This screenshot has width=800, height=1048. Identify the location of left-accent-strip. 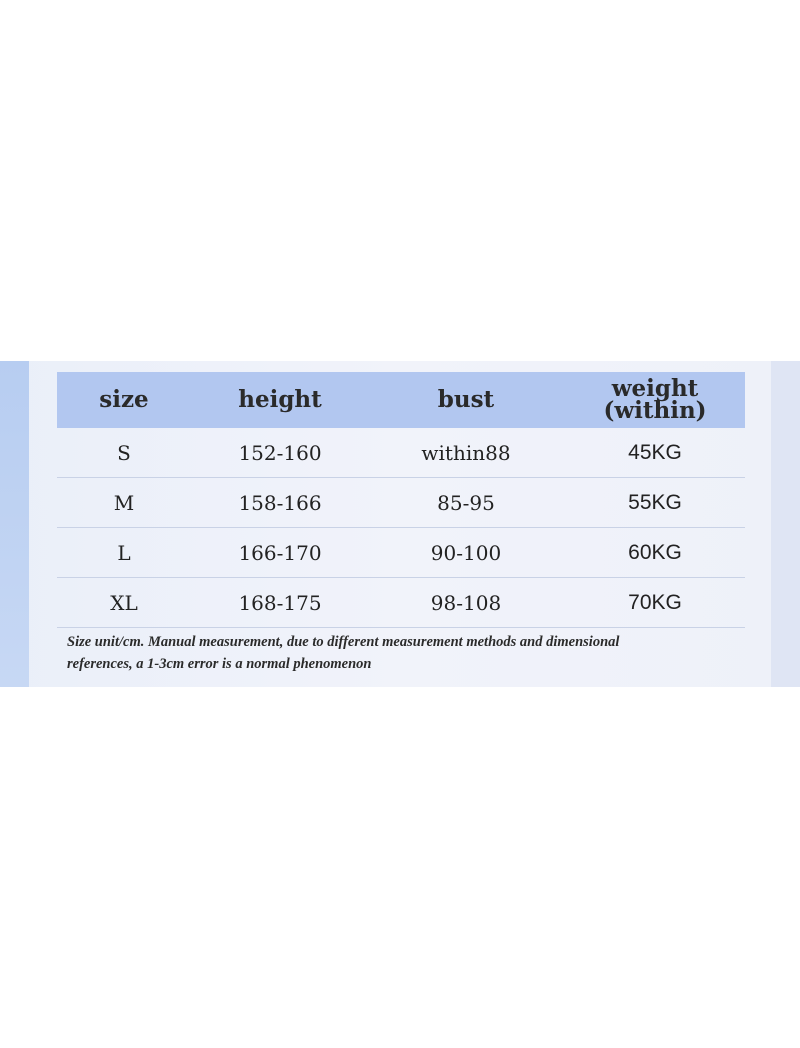
(14, 524).